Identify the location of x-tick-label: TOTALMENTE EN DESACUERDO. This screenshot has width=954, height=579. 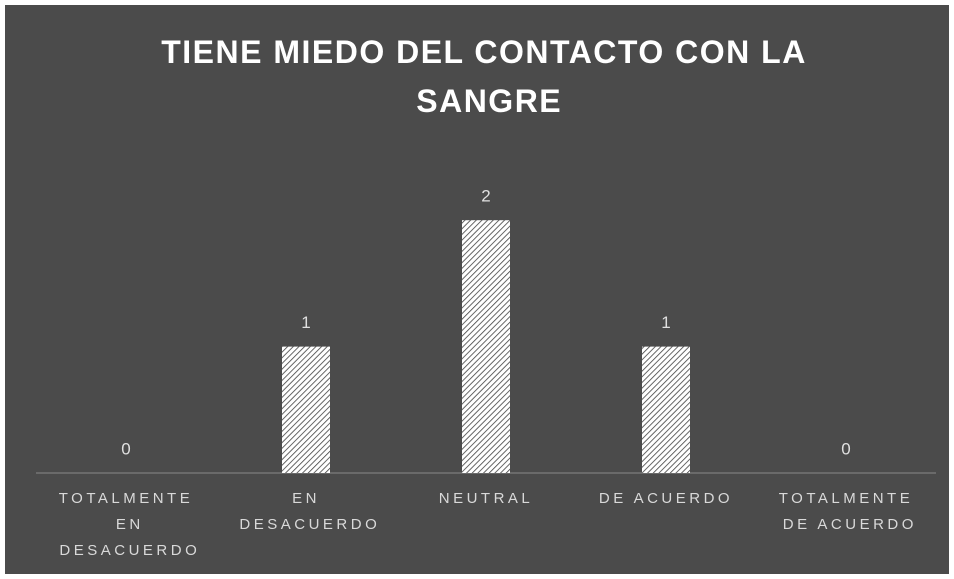
(126, 524).